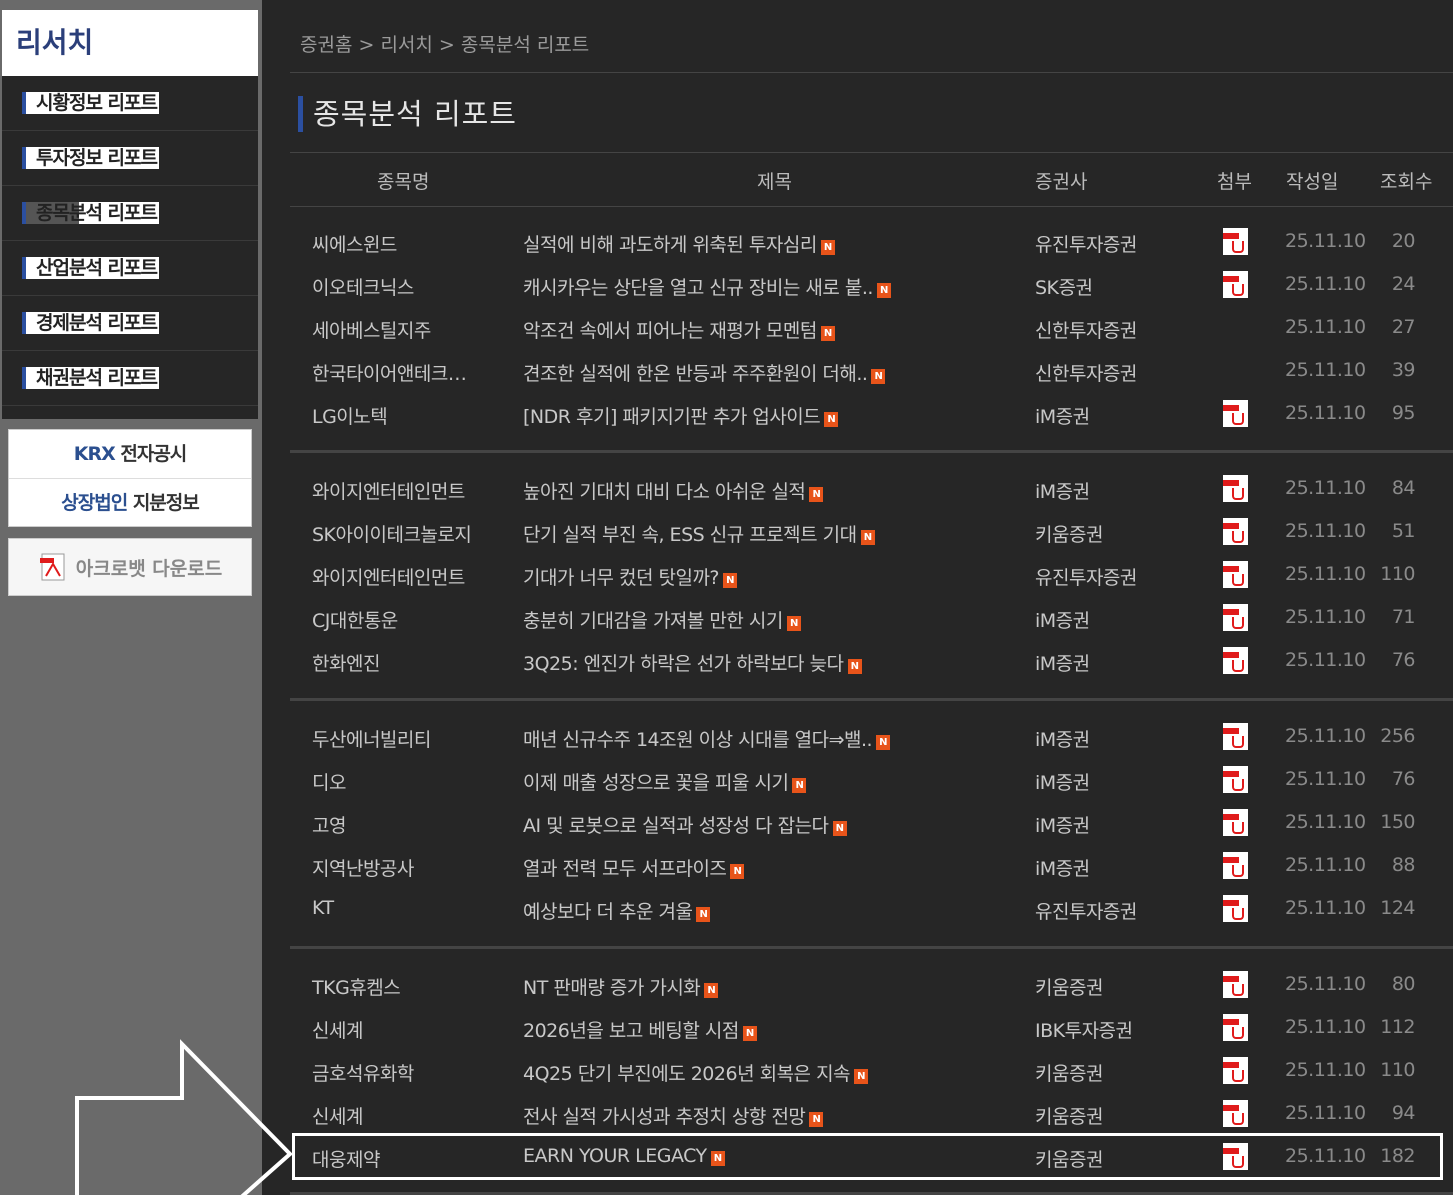 The image size is (1453, 1195). I want to click on report-title-link: 4Q25 단기 부진에도 2026년 회복은 지속 N, so click(696, 1072).